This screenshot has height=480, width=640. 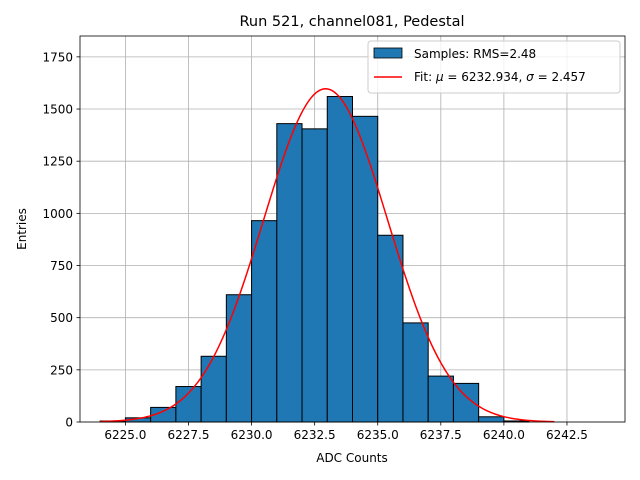 What do you see at coordinates (61, 318) in the screenshot?
I see `y-tick-label: 500` at bounding box center [61, 318].